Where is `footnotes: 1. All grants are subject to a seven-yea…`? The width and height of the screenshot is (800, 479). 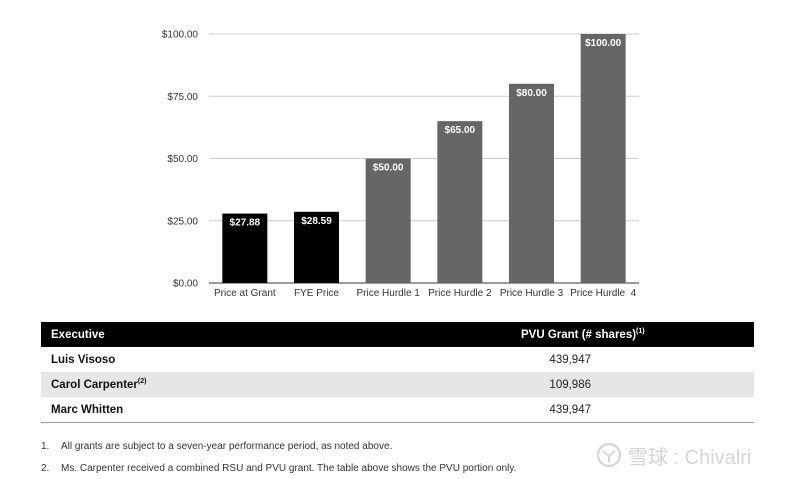
footnotes: 1. All grants are subject to a seven-yea… is located at coordinates (278, 457).